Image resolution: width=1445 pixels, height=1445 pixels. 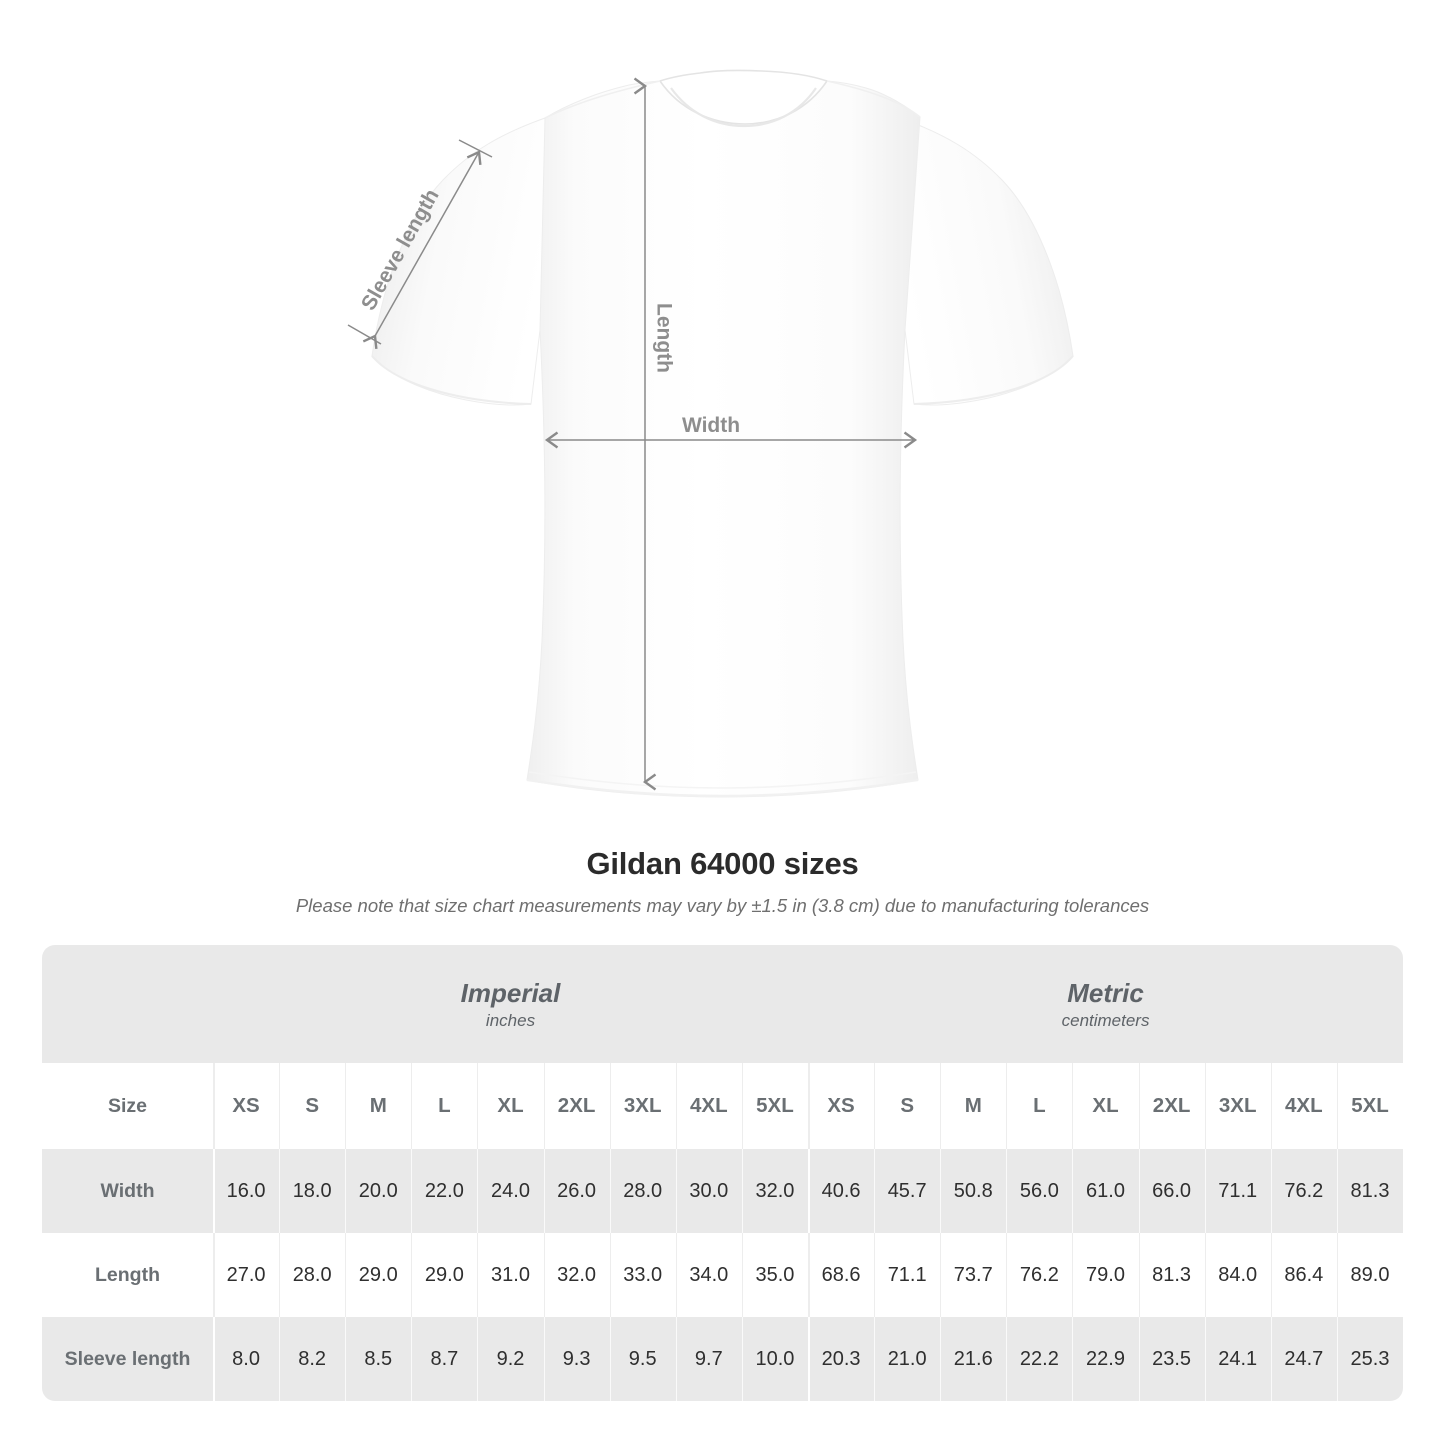 What do you see at coordinates (973, 1275) in the screenshot?
I see `table-cell: 73.7` at bounding box center [973, 1275].